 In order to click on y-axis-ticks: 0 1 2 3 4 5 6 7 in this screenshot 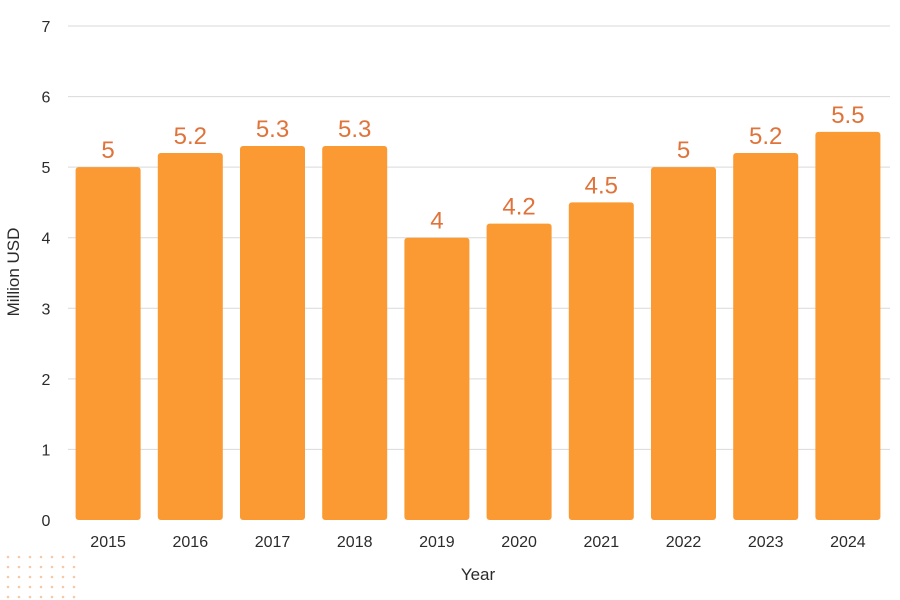, I will do `click(46, 274)`.